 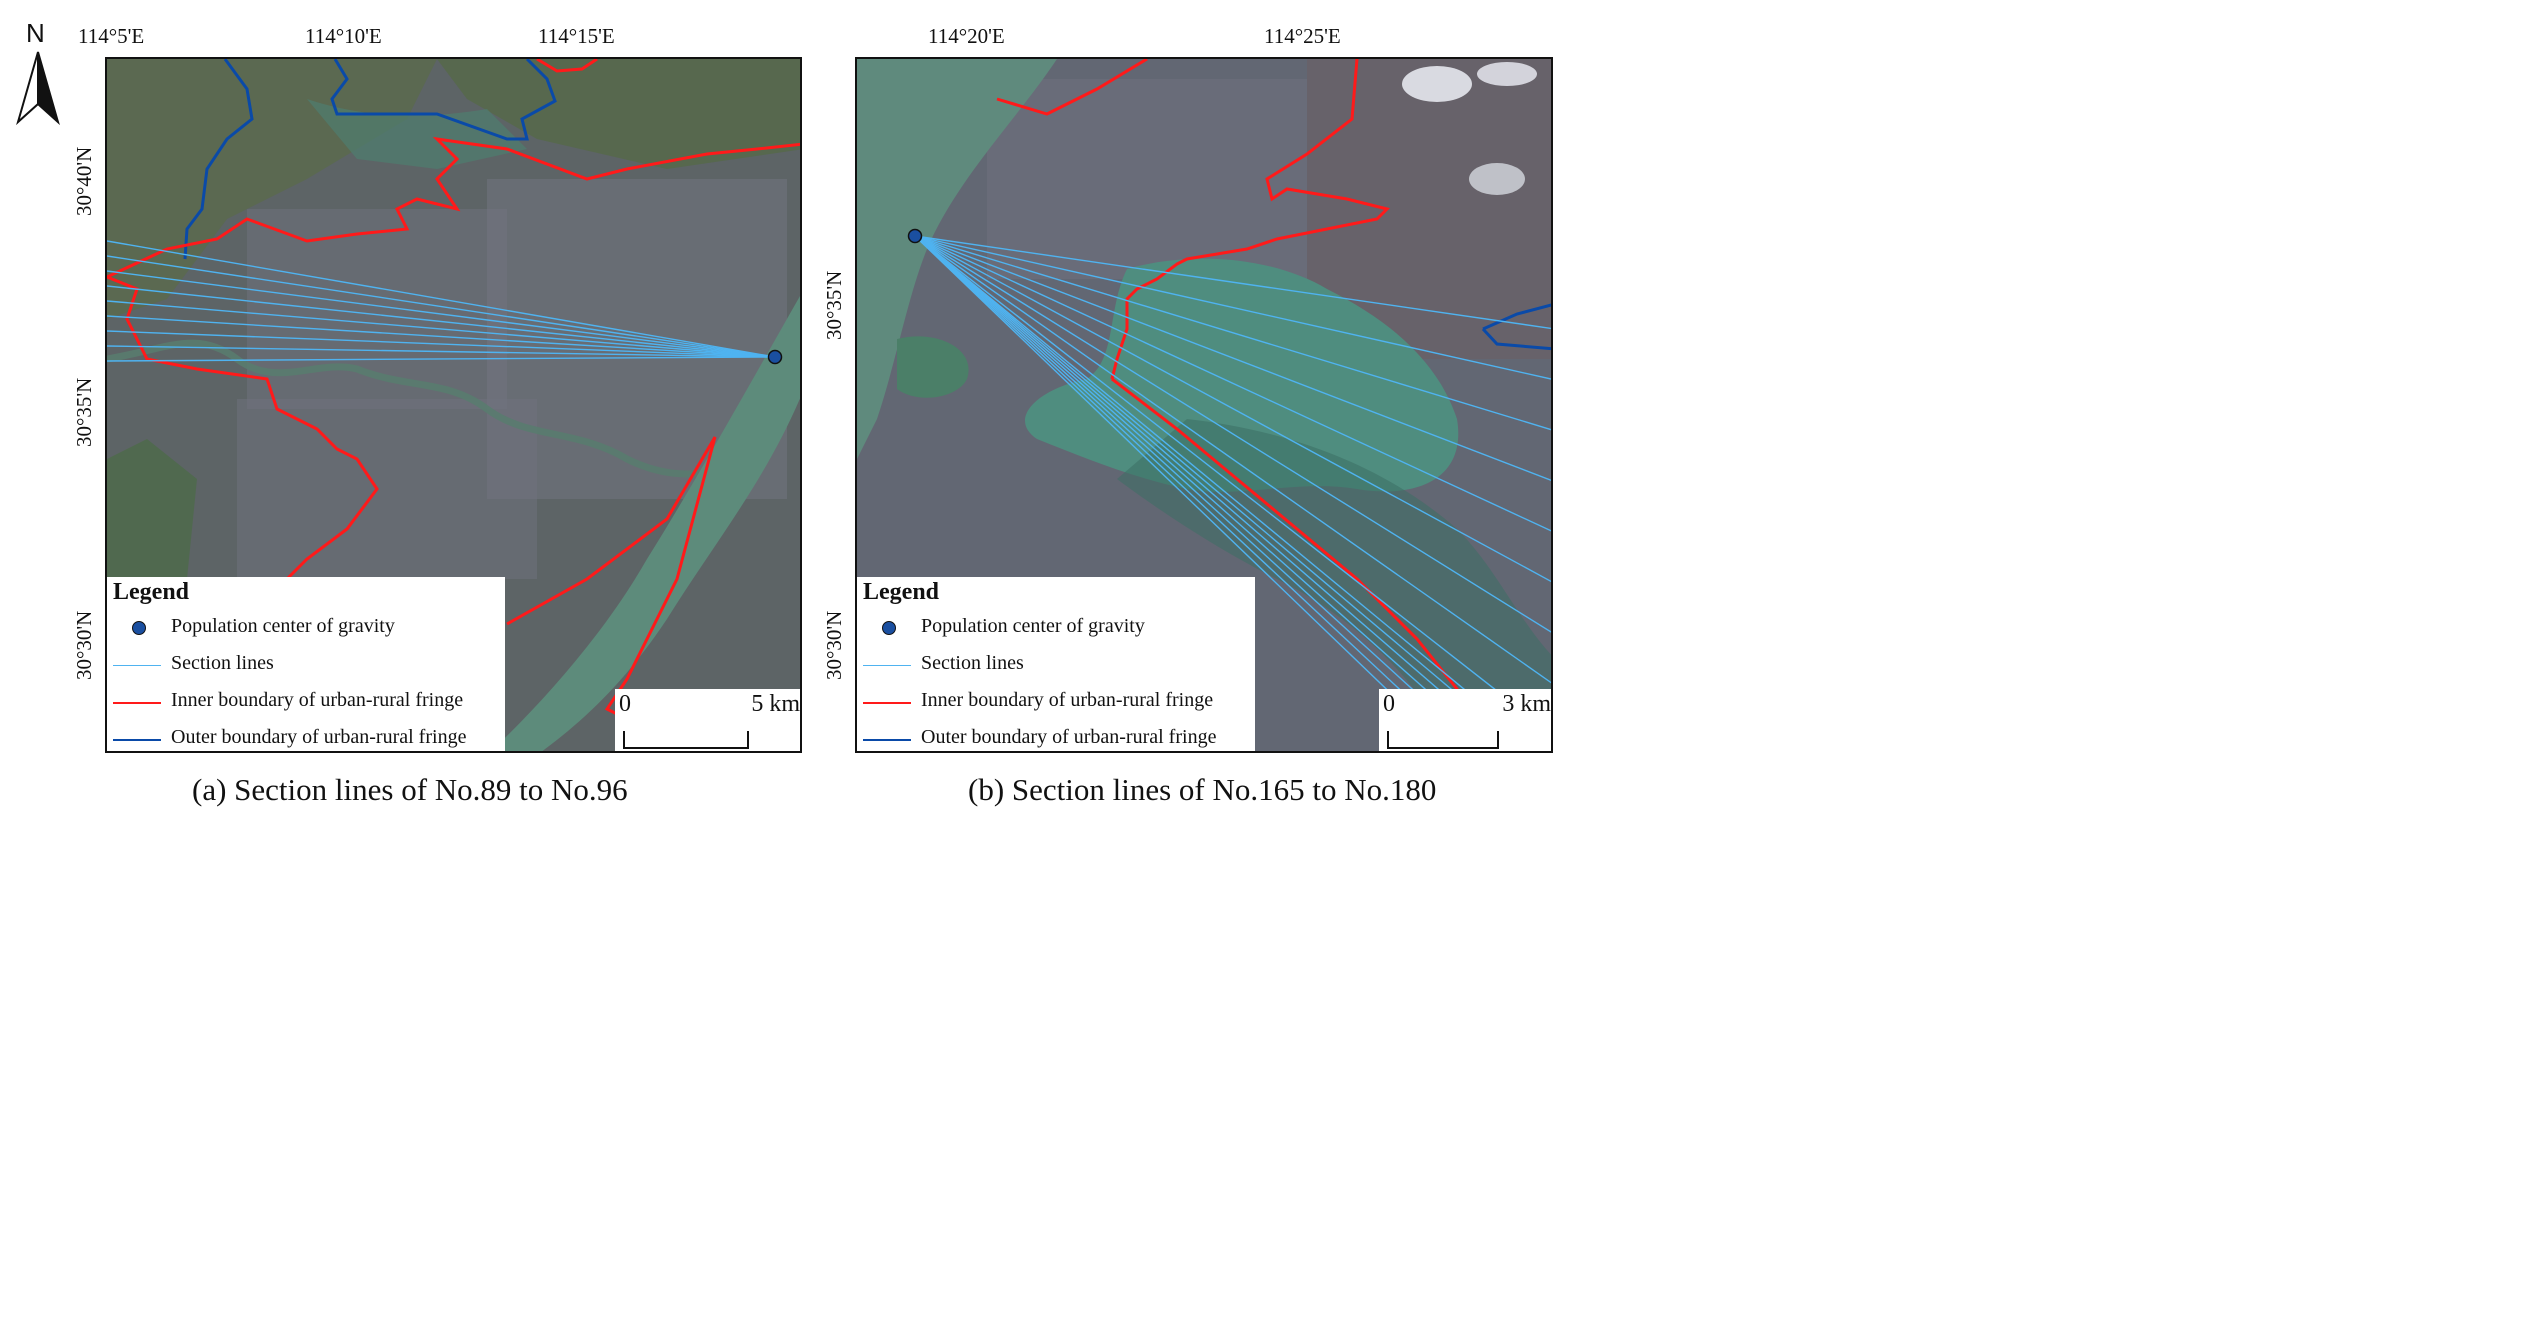 What do you see at coordinates (35, 33) in the screenshot?
I see `north-label: N` at bounding box center [35, 33].